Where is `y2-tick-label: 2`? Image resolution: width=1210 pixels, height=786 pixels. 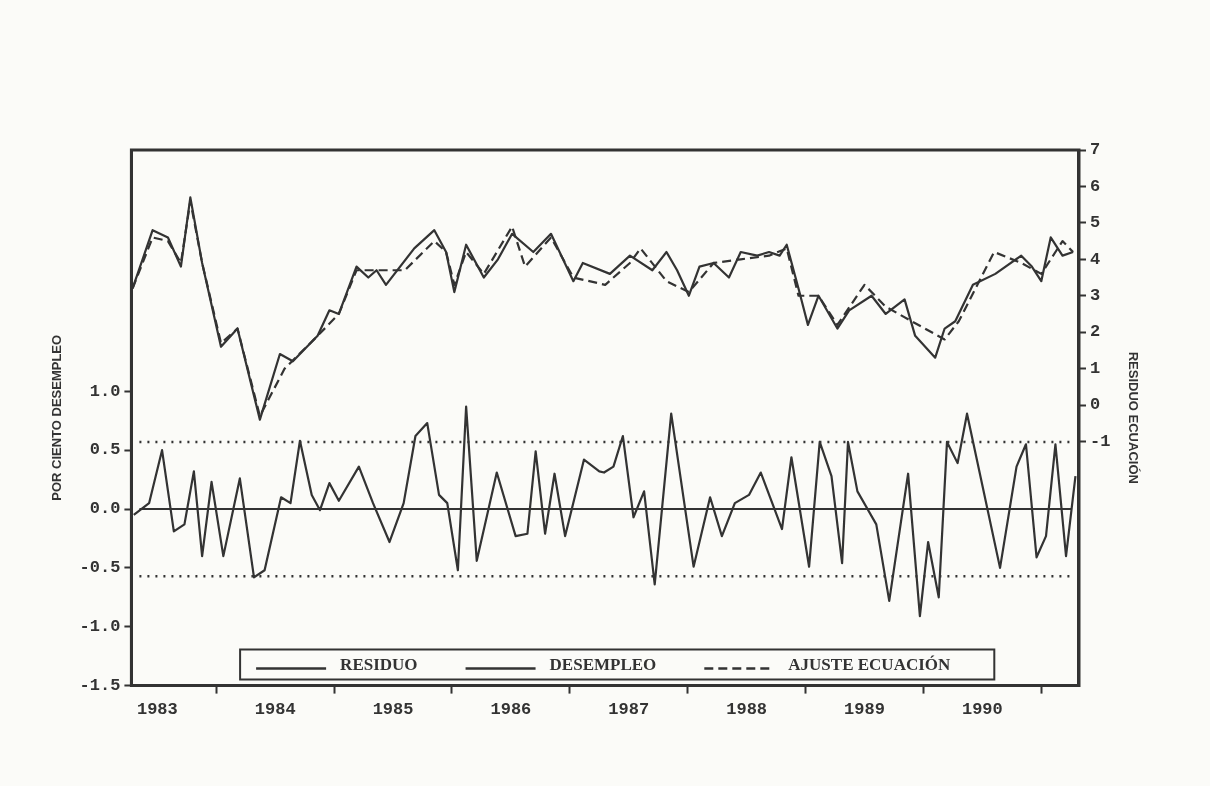
y2-tick-label: 2 is located at coordinates (1095, 332).